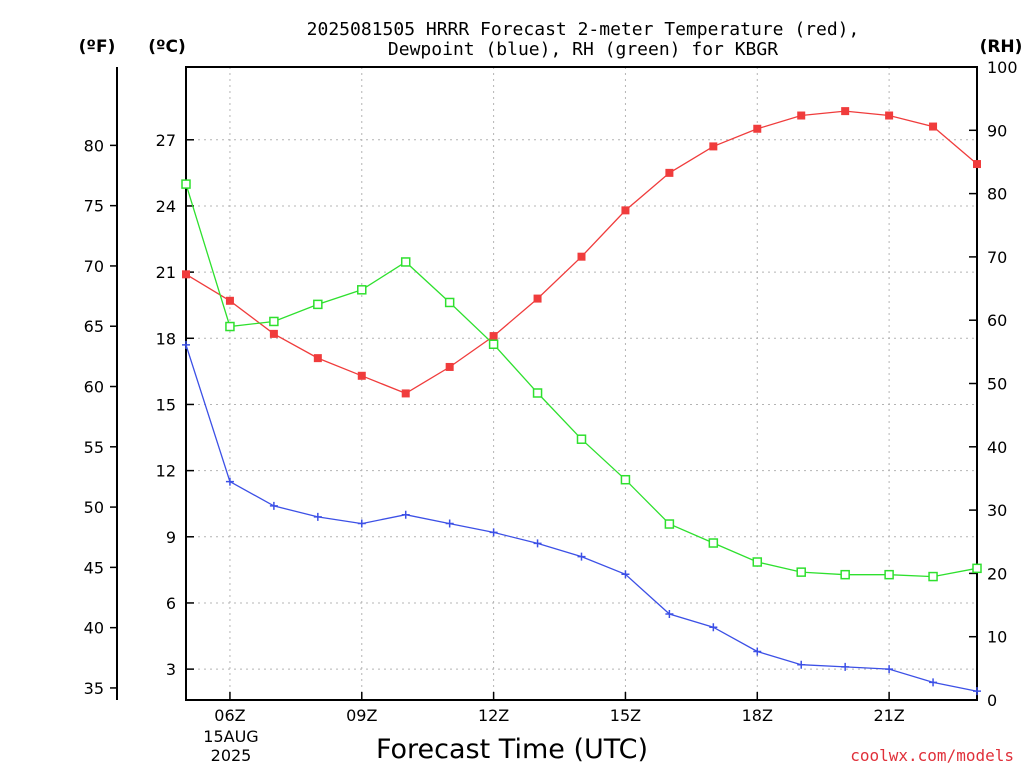 The image size is (1024, 768). I want to click on x-tick-label: 06Z, so click(229, 715).